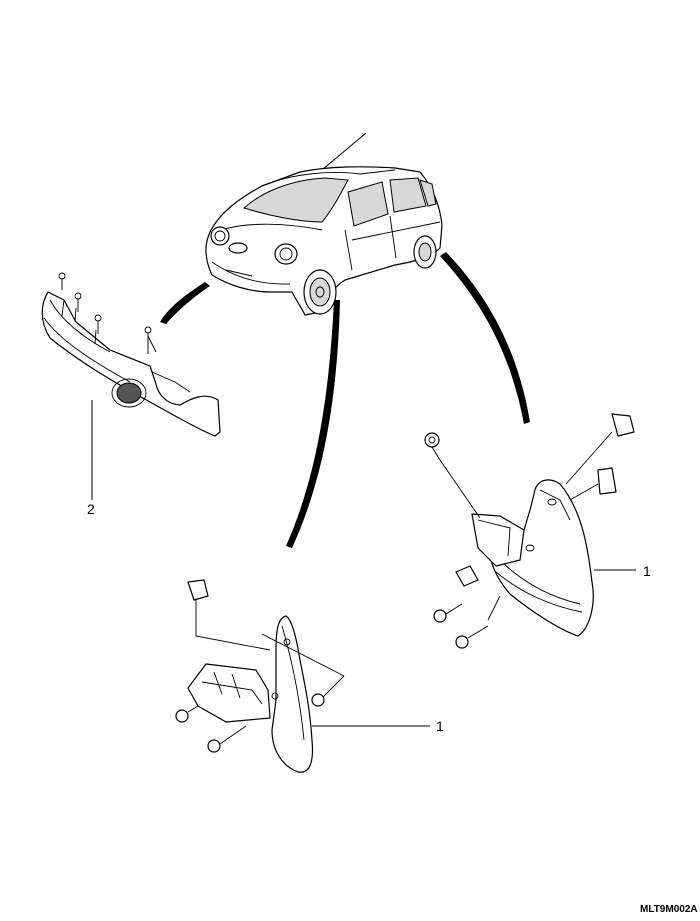 Image resolution: width=700 pixels, height=921 pixels. Describe the element at coordinates (91, 509) in the screenshot. I see `callout-front-spoiler: 2` at that location.